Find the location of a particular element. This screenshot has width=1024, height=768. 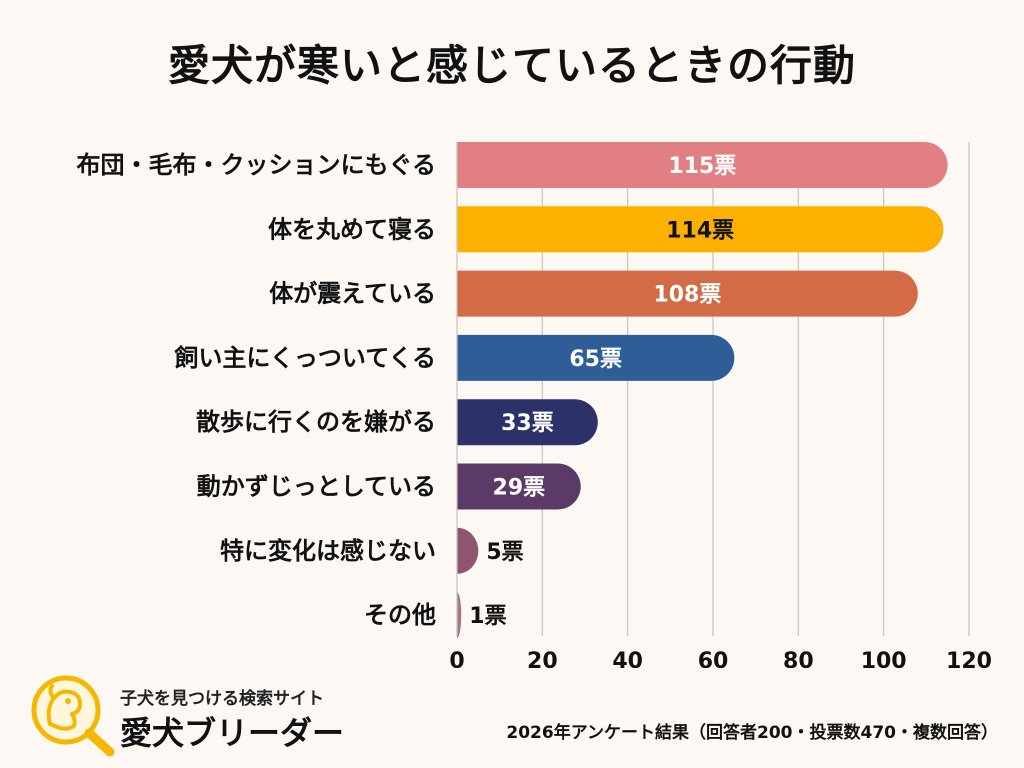

bar-value-label: 33票 is located at coordinates (527, 423).